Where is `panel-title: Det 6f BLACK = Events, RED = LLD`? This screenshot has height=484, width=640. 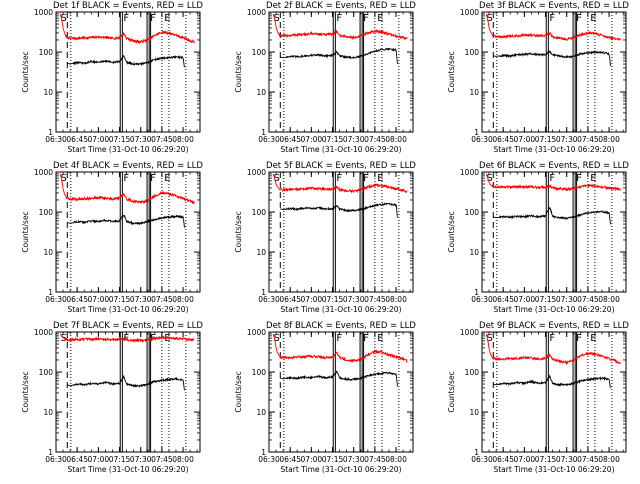
panel-title: Det 6f BLACK = Events, RED = LLD is located at coordinates (554, 166).